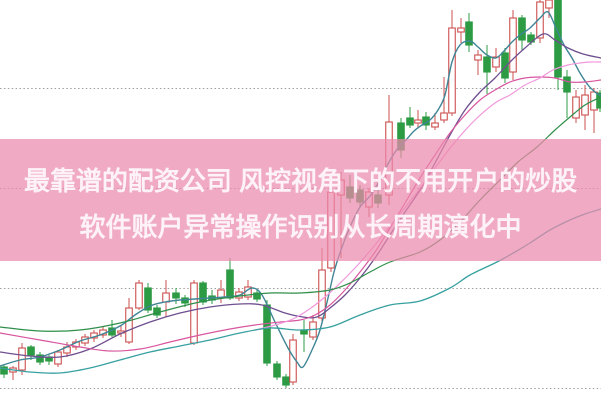 The height and width of the screenshot is (401, 601). What do you see at coordinates (300, 181) in the screenshot?
I see `headline-line-1: 最靠谱的配资公司 风控视角下的不用开户的炒股` at bounding box center [300, 181].